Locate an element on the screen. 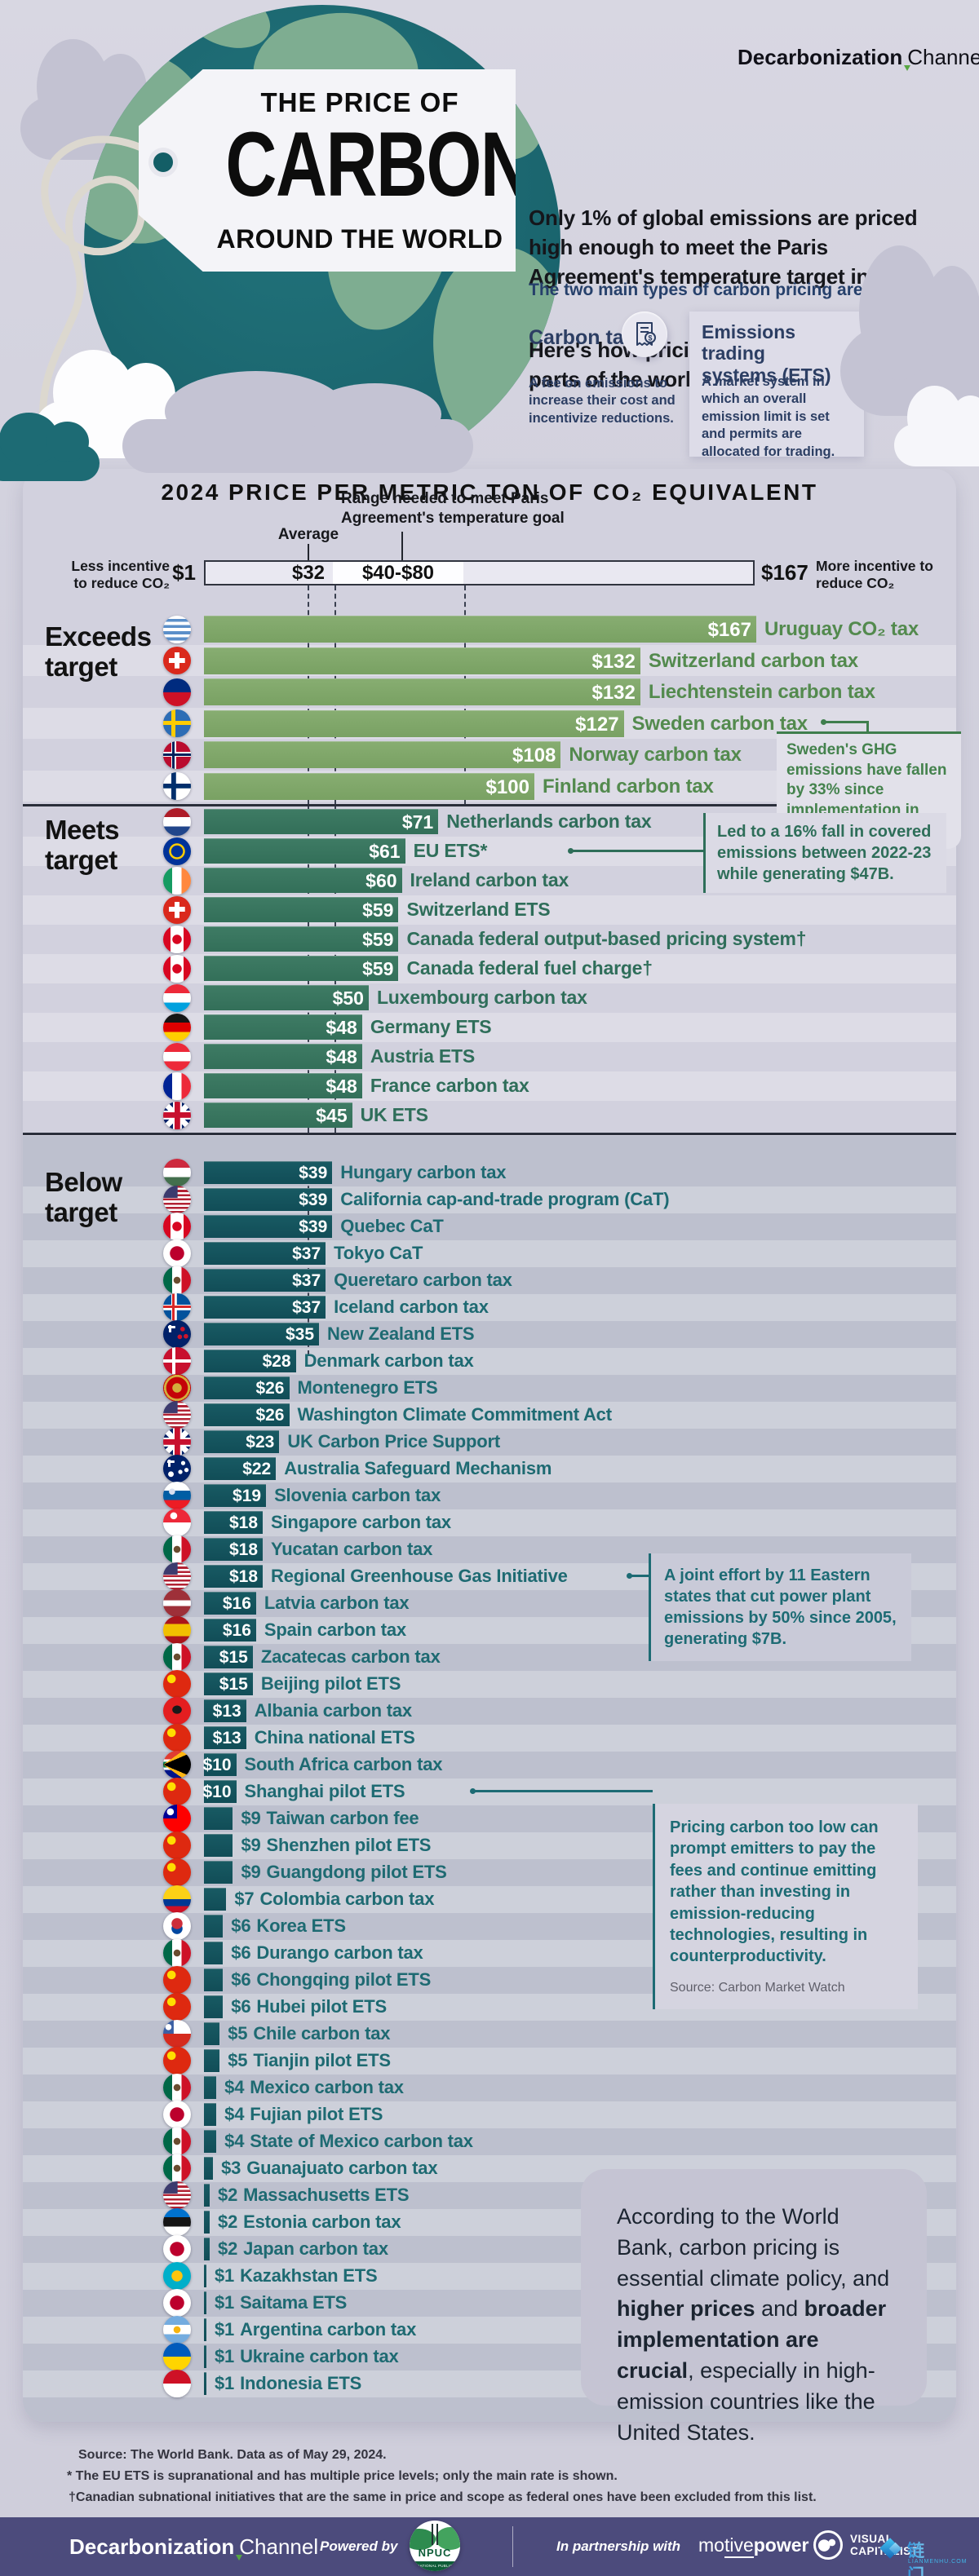  price-bar: $71 is located at coordinates (321, 821).